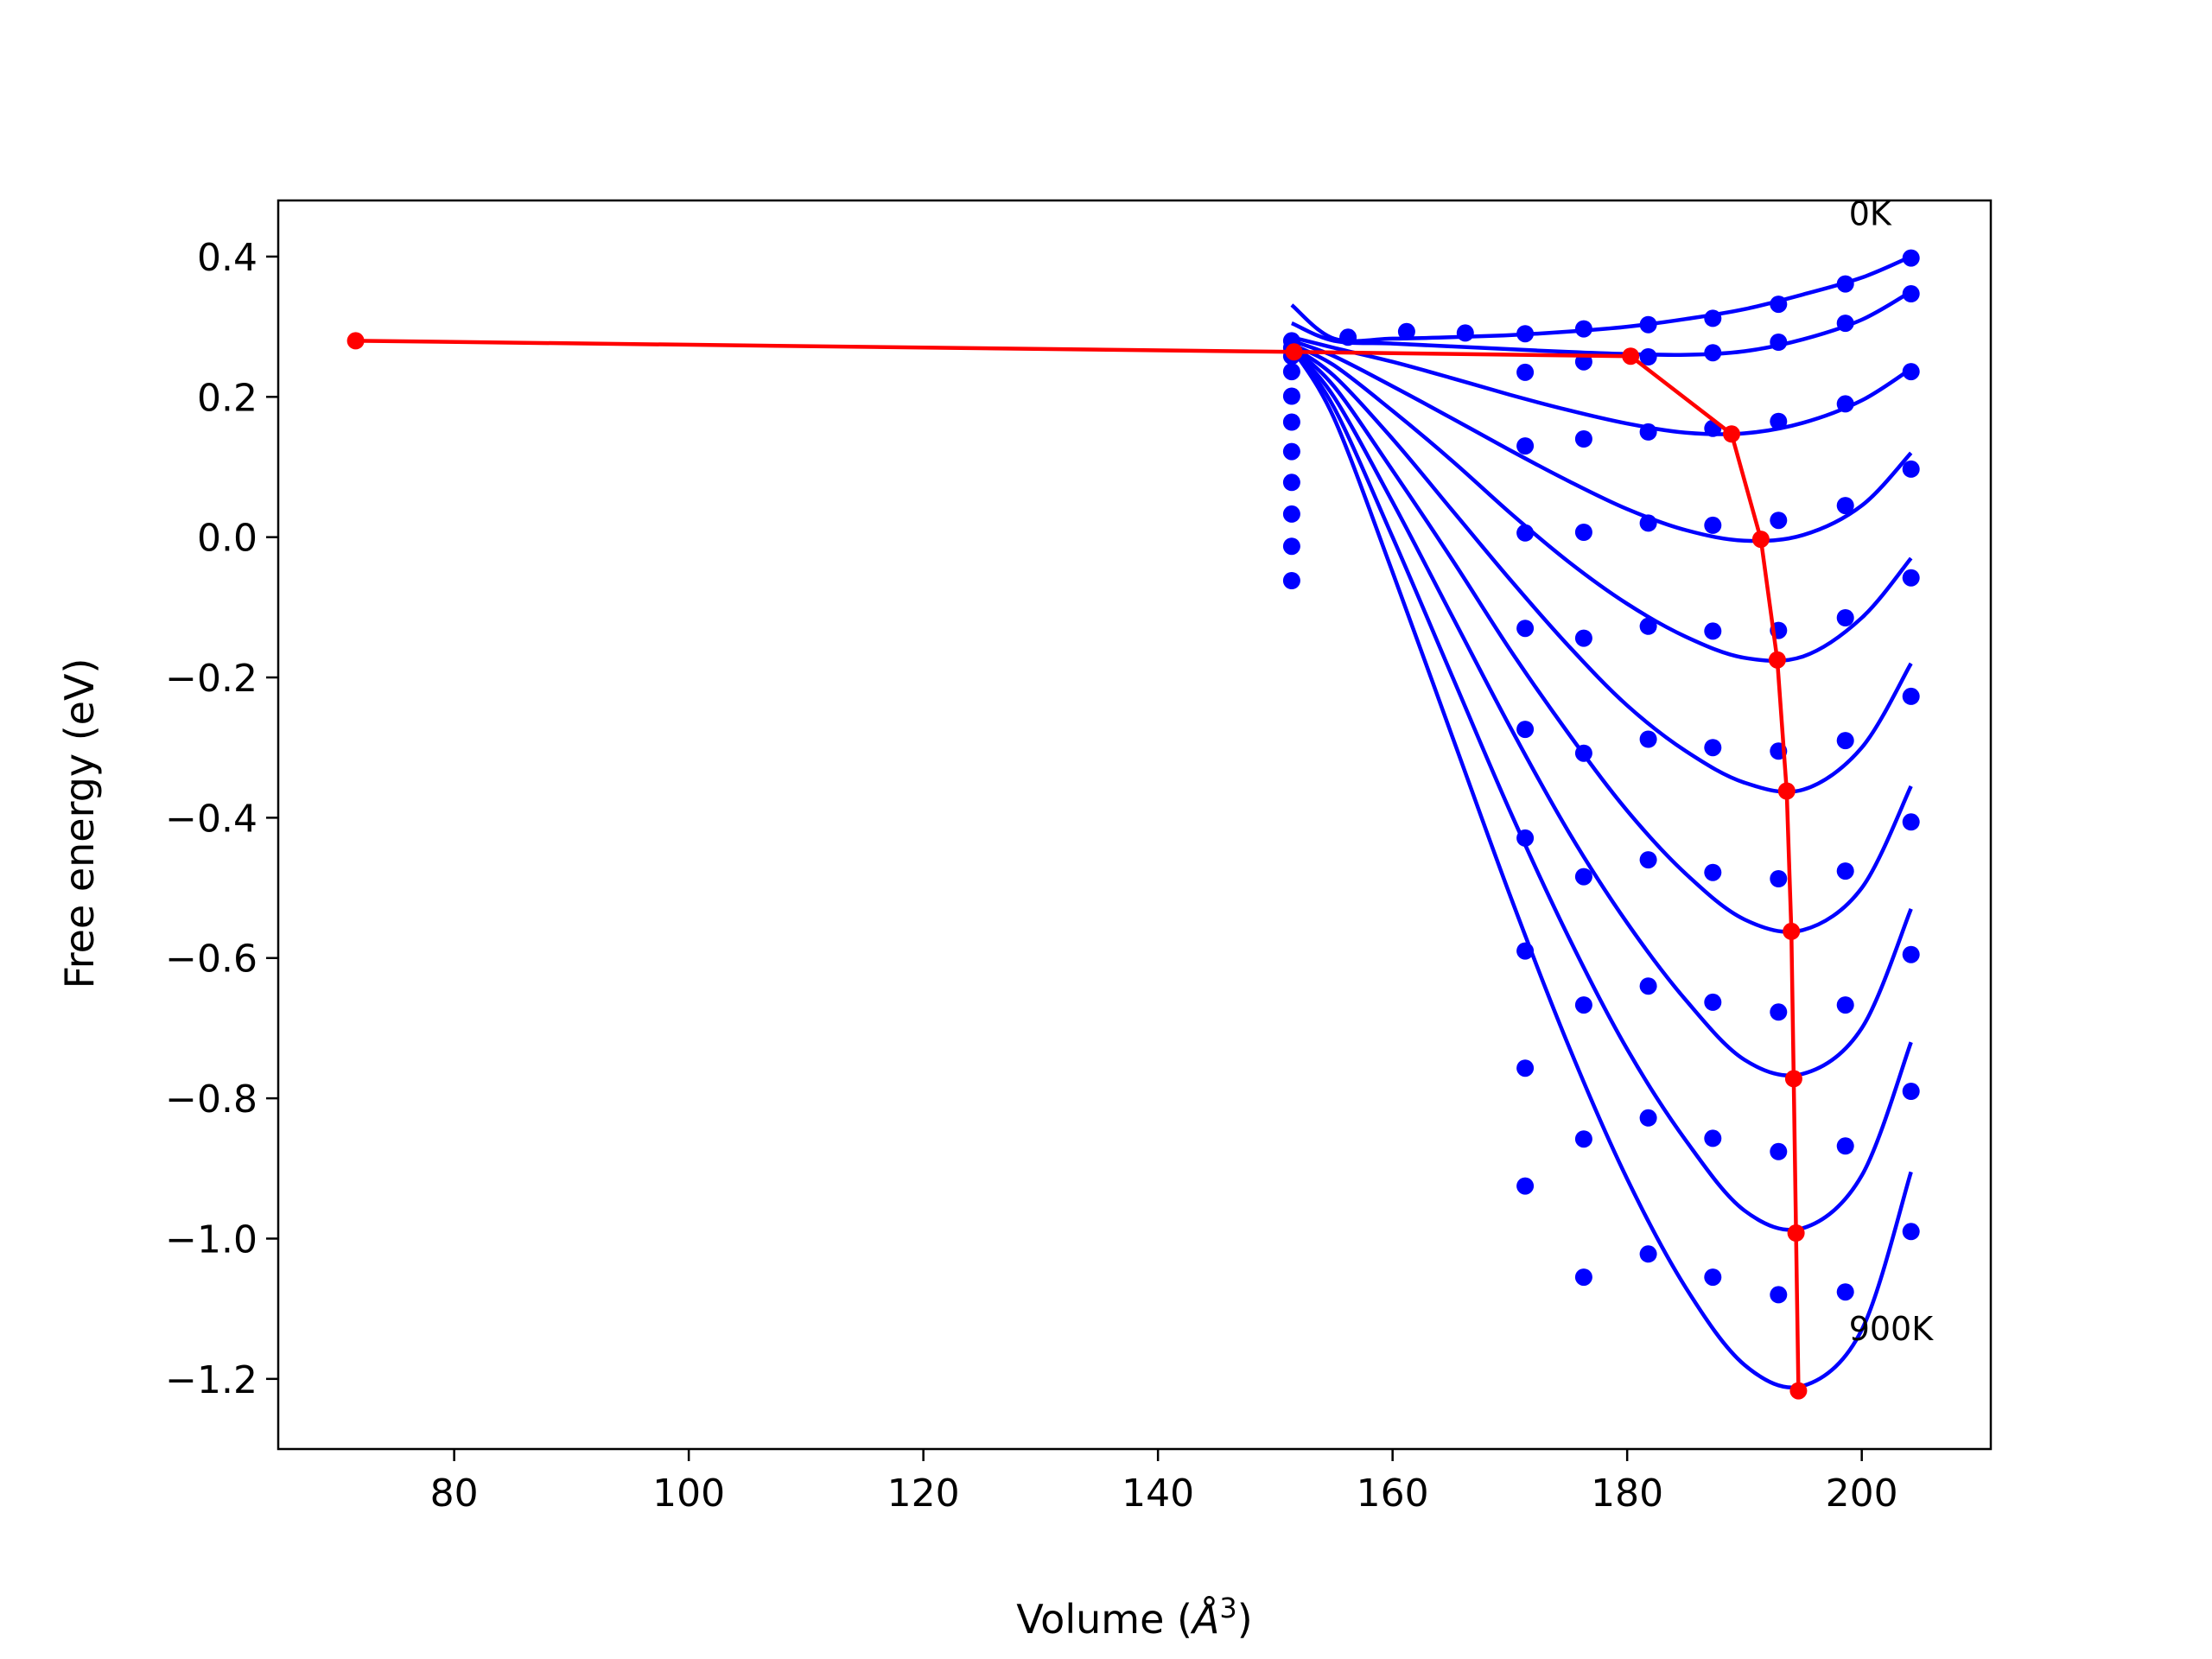  What do you see at coordinates (1393, 1493) in the screenshot?
I see `x-tick-label-4: 160` at bounding box center [1393, 1493].